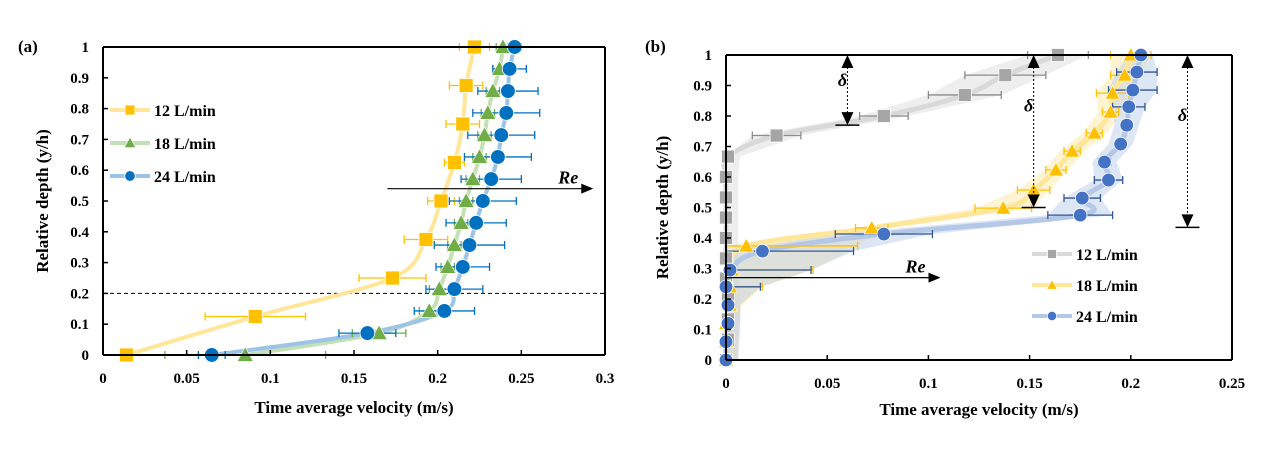 This screenshot has height=462, width=1270. I want to click on y-tick-label: 0.1, so click(702, 331).